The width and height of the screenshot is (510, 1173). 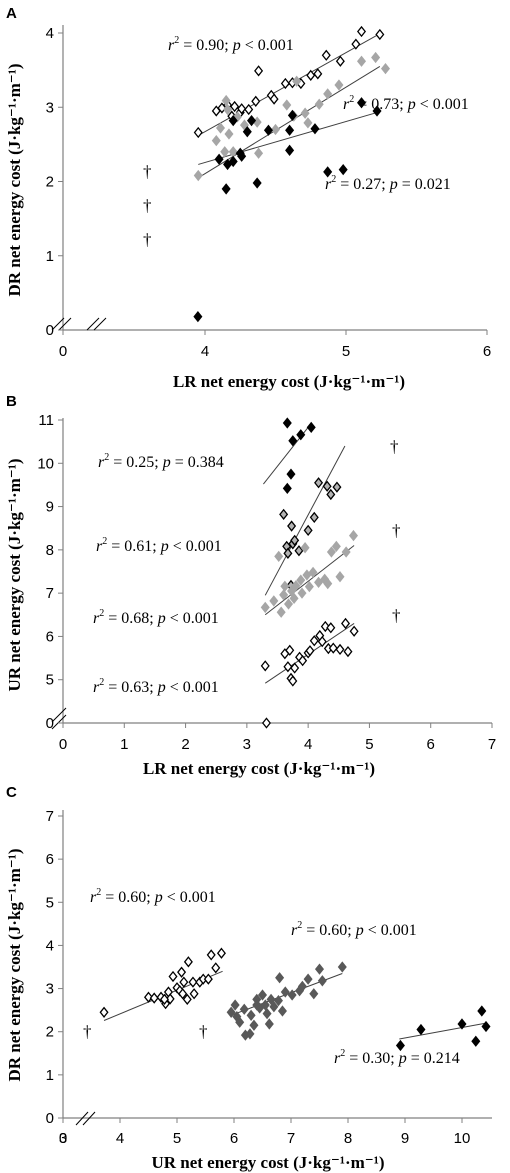 I want to click on panel-a-annotation-open: r2 = 0.90; p < 0.001, so click(x=231, y=44).